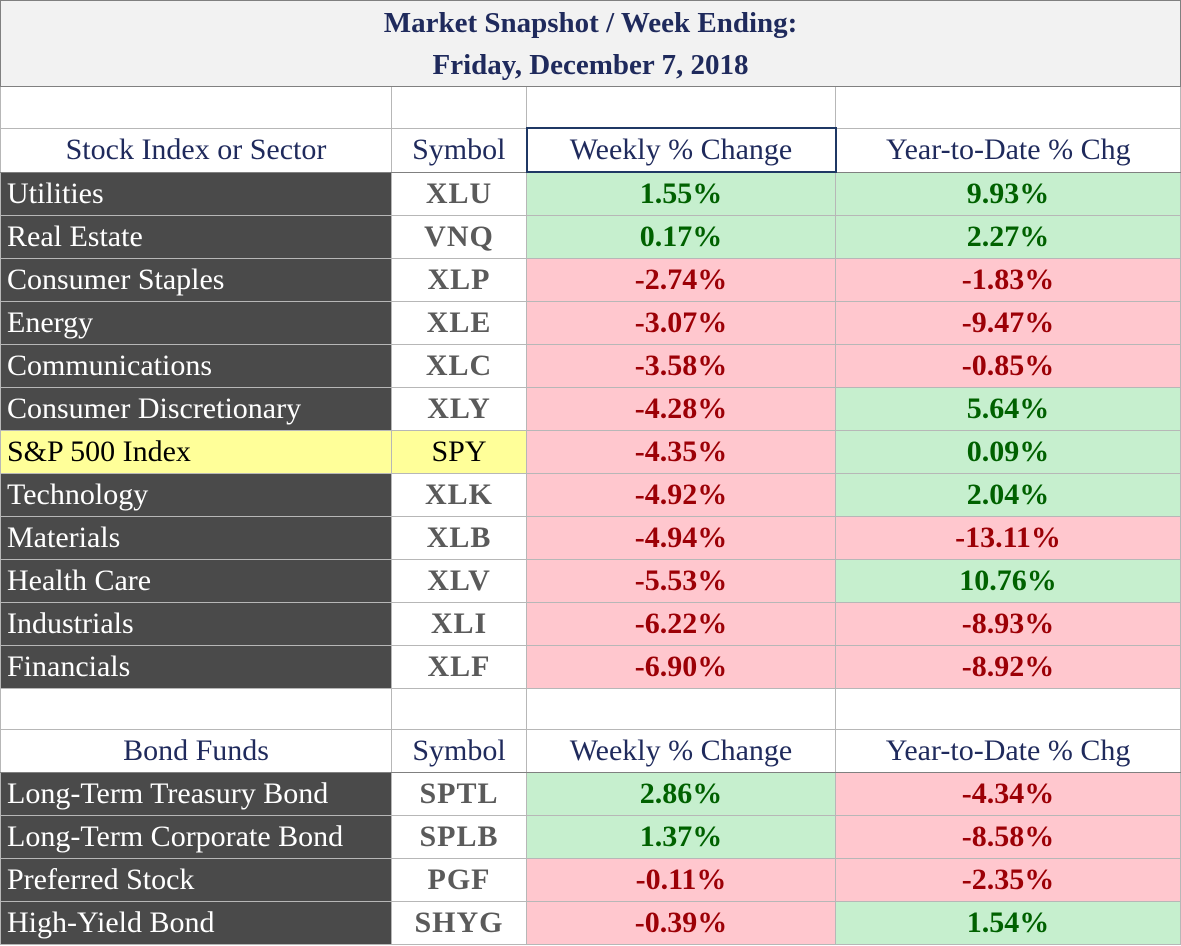 This screenshot has height=946, width=1181. What do you see at coordinates (1007, 409) in the screenshot?
I see `row-ytd-cell: 5.64%` at bounding box center [1007, 409].